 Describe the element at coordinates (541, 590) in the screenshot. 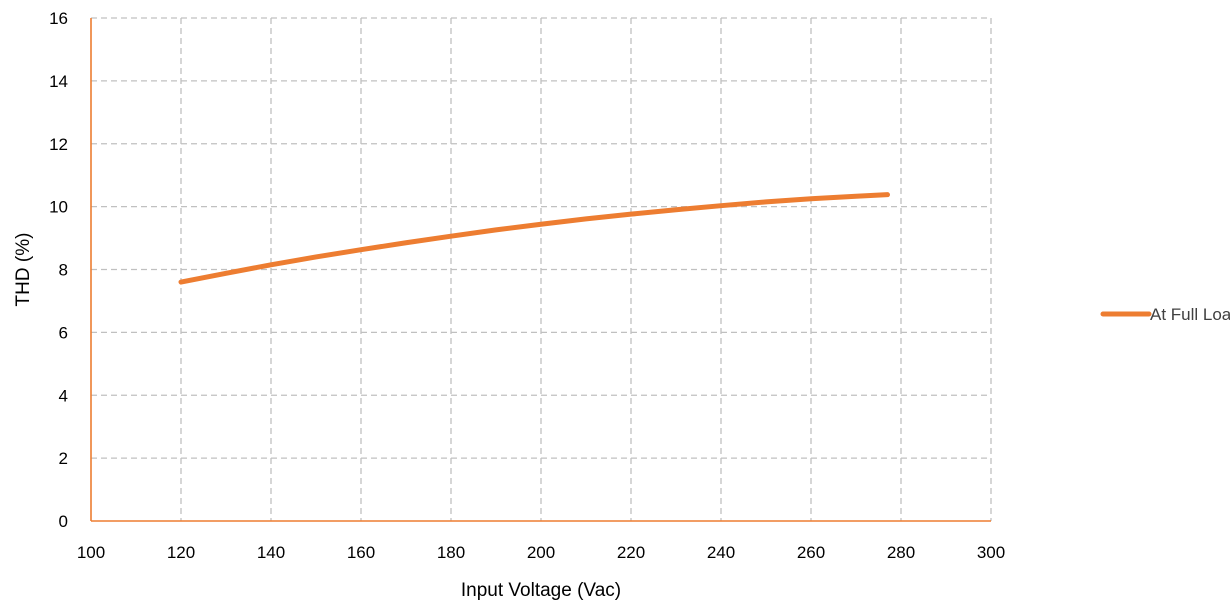

I see `x-axis-title: Input Voltage (Vac)` at that location.